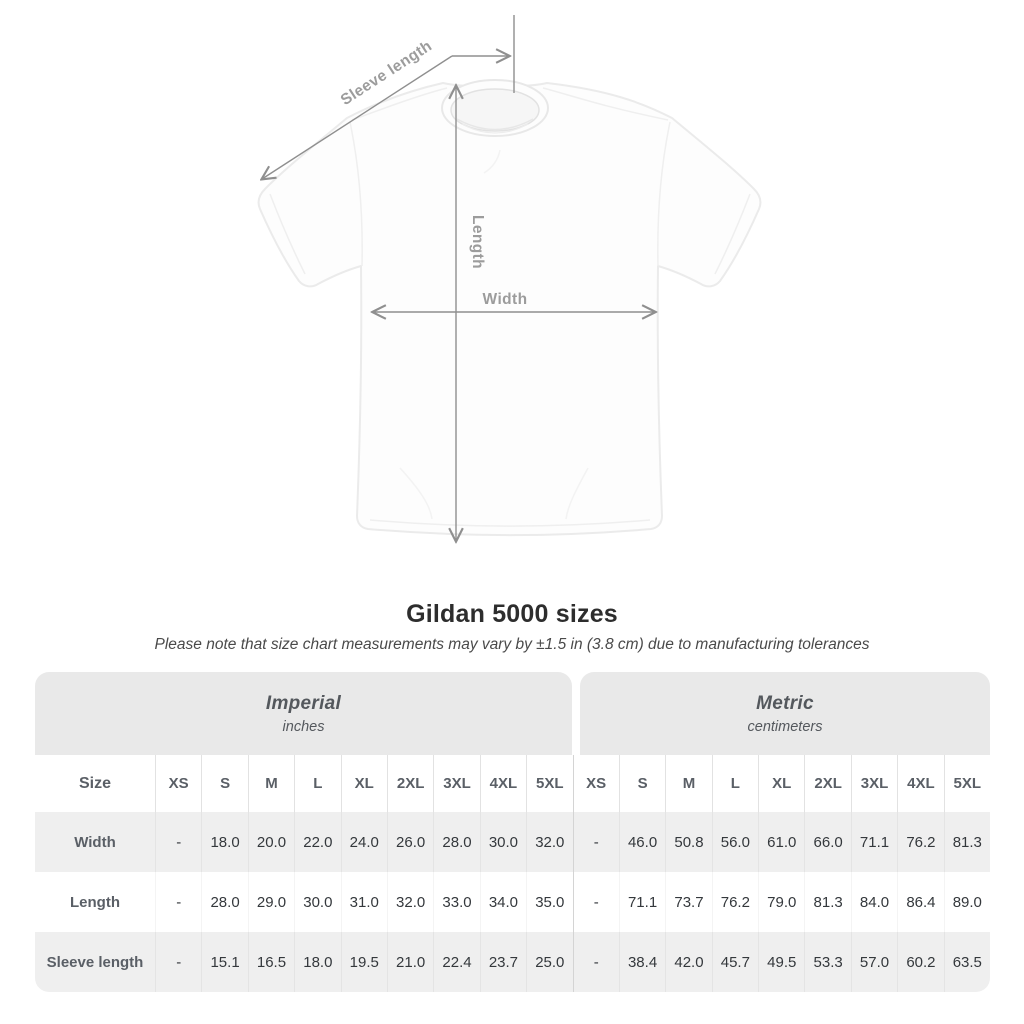  What do you see at coordinates (502, 962) in the screenshot?
I see `table-cell: 23.7` at bounding box center [502, 962].